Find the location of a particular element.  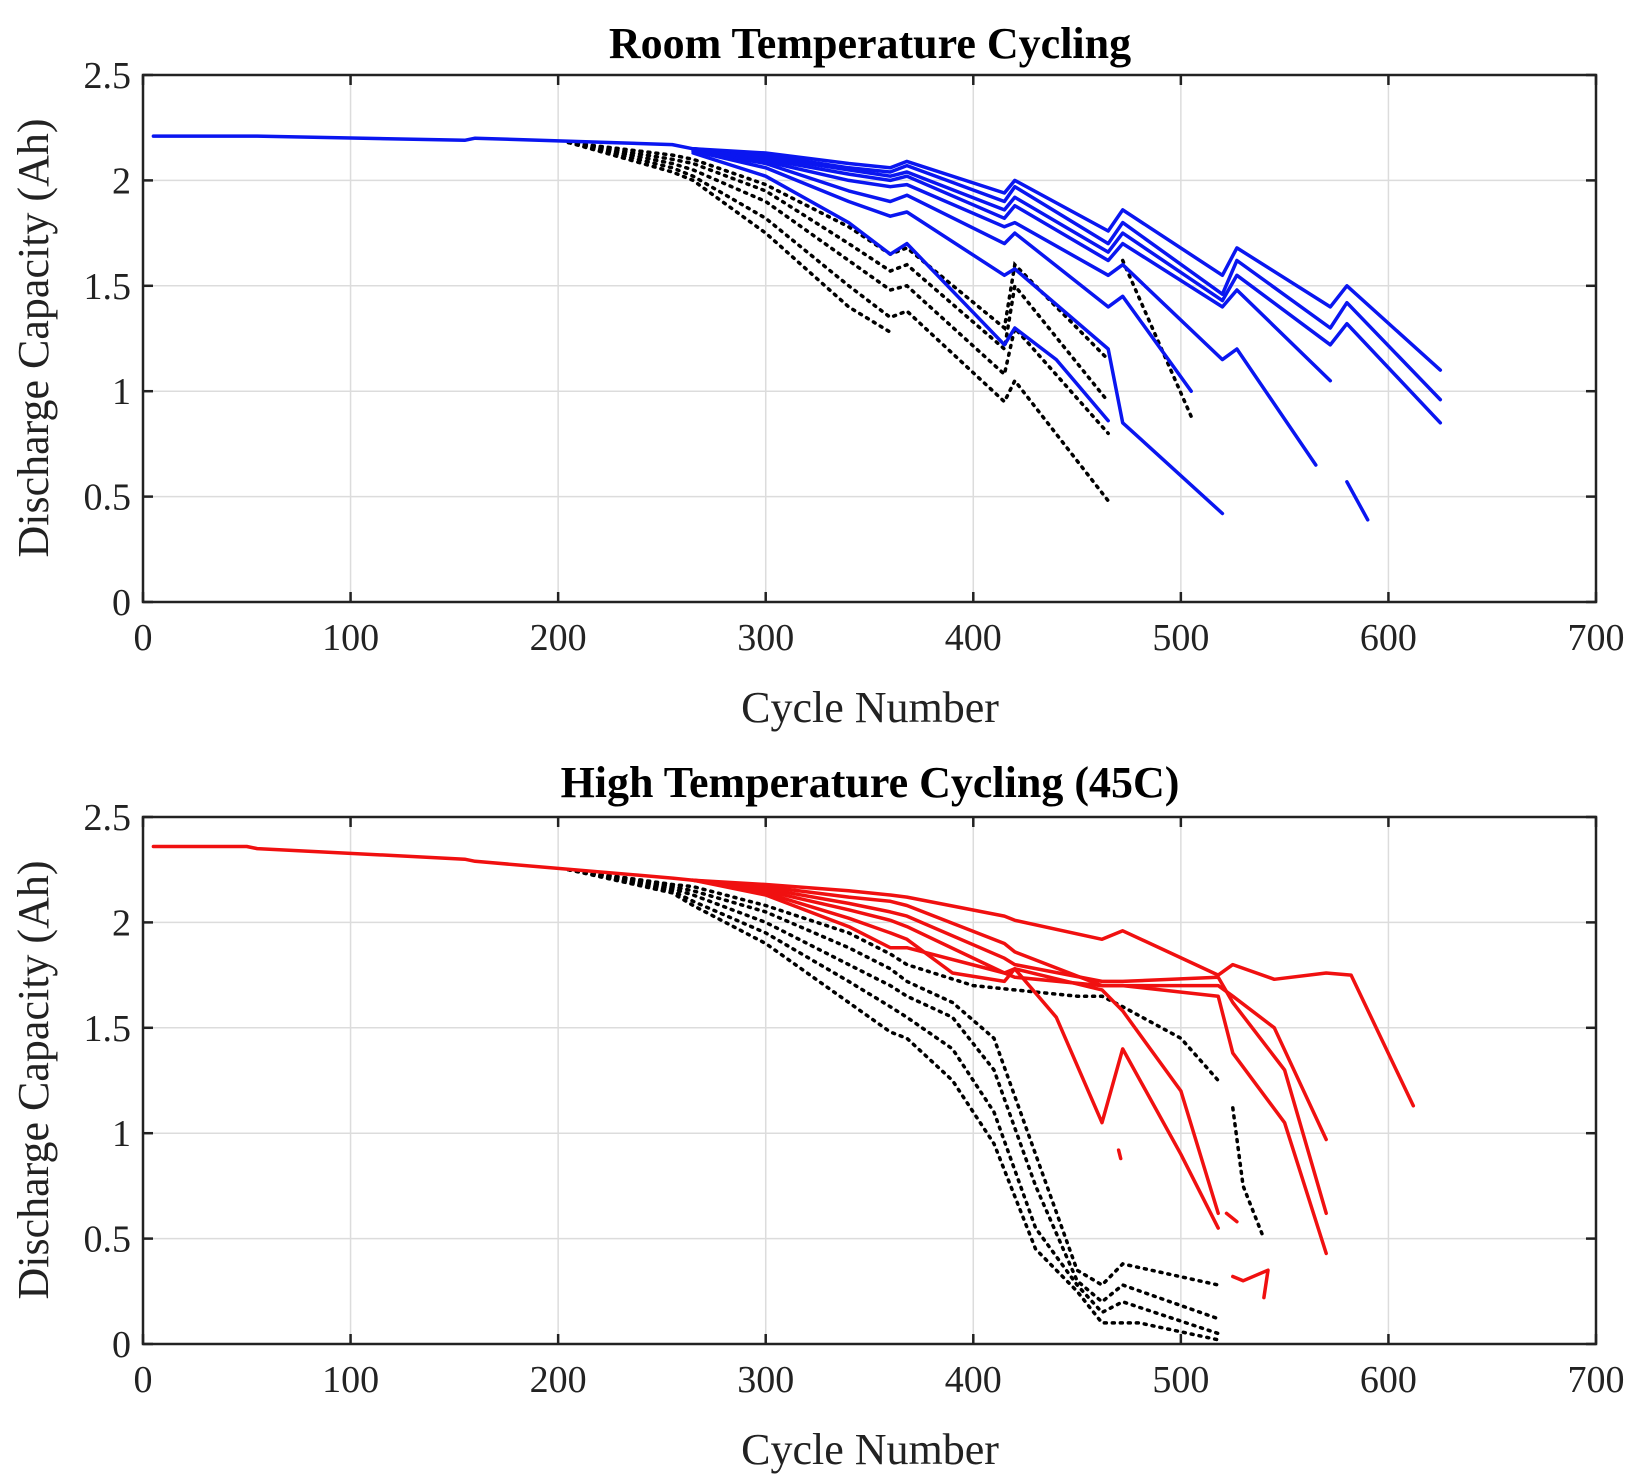

chart-title: High Temperature Cycling (45C) is located at coordinates (870, 782).